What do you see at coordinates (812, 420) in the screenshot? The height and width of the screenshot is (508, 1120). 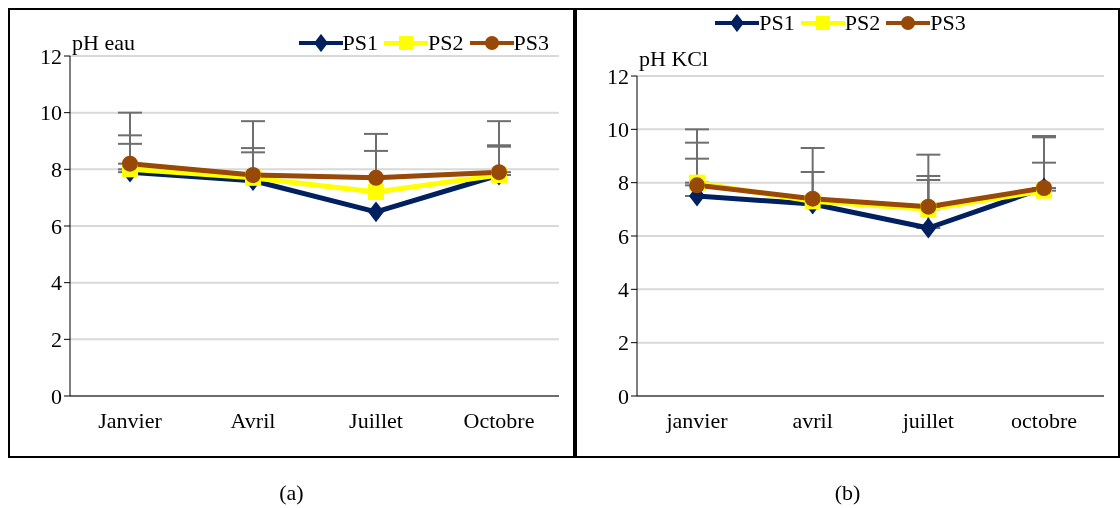 I see `x-tick-label: avril` at bounding box center [812, 420].